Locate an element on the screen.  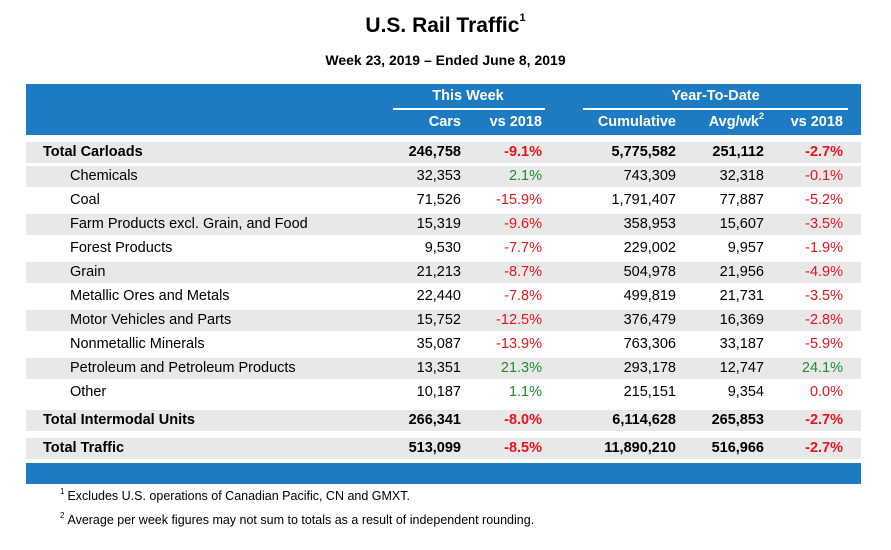
cell-vs2018-week: -9.1% is located at coordinates (523, 152).